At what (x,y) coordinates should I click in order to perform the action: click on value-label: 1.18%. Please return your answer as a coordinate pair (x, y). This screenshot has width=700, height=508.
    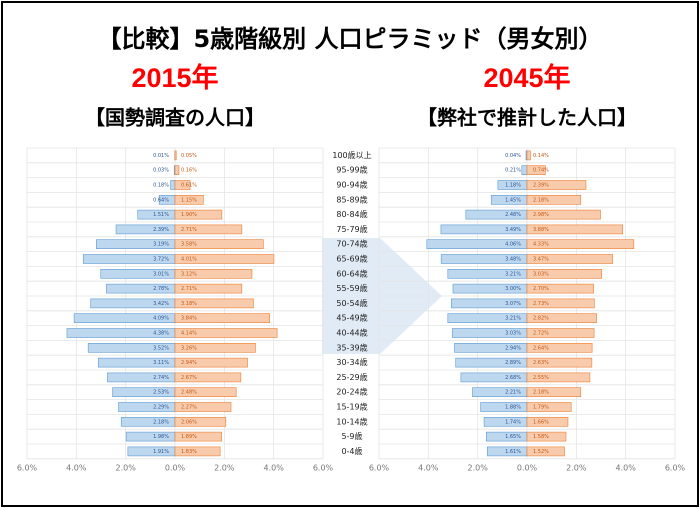
    Looking at the image, I should click on (513, 186).